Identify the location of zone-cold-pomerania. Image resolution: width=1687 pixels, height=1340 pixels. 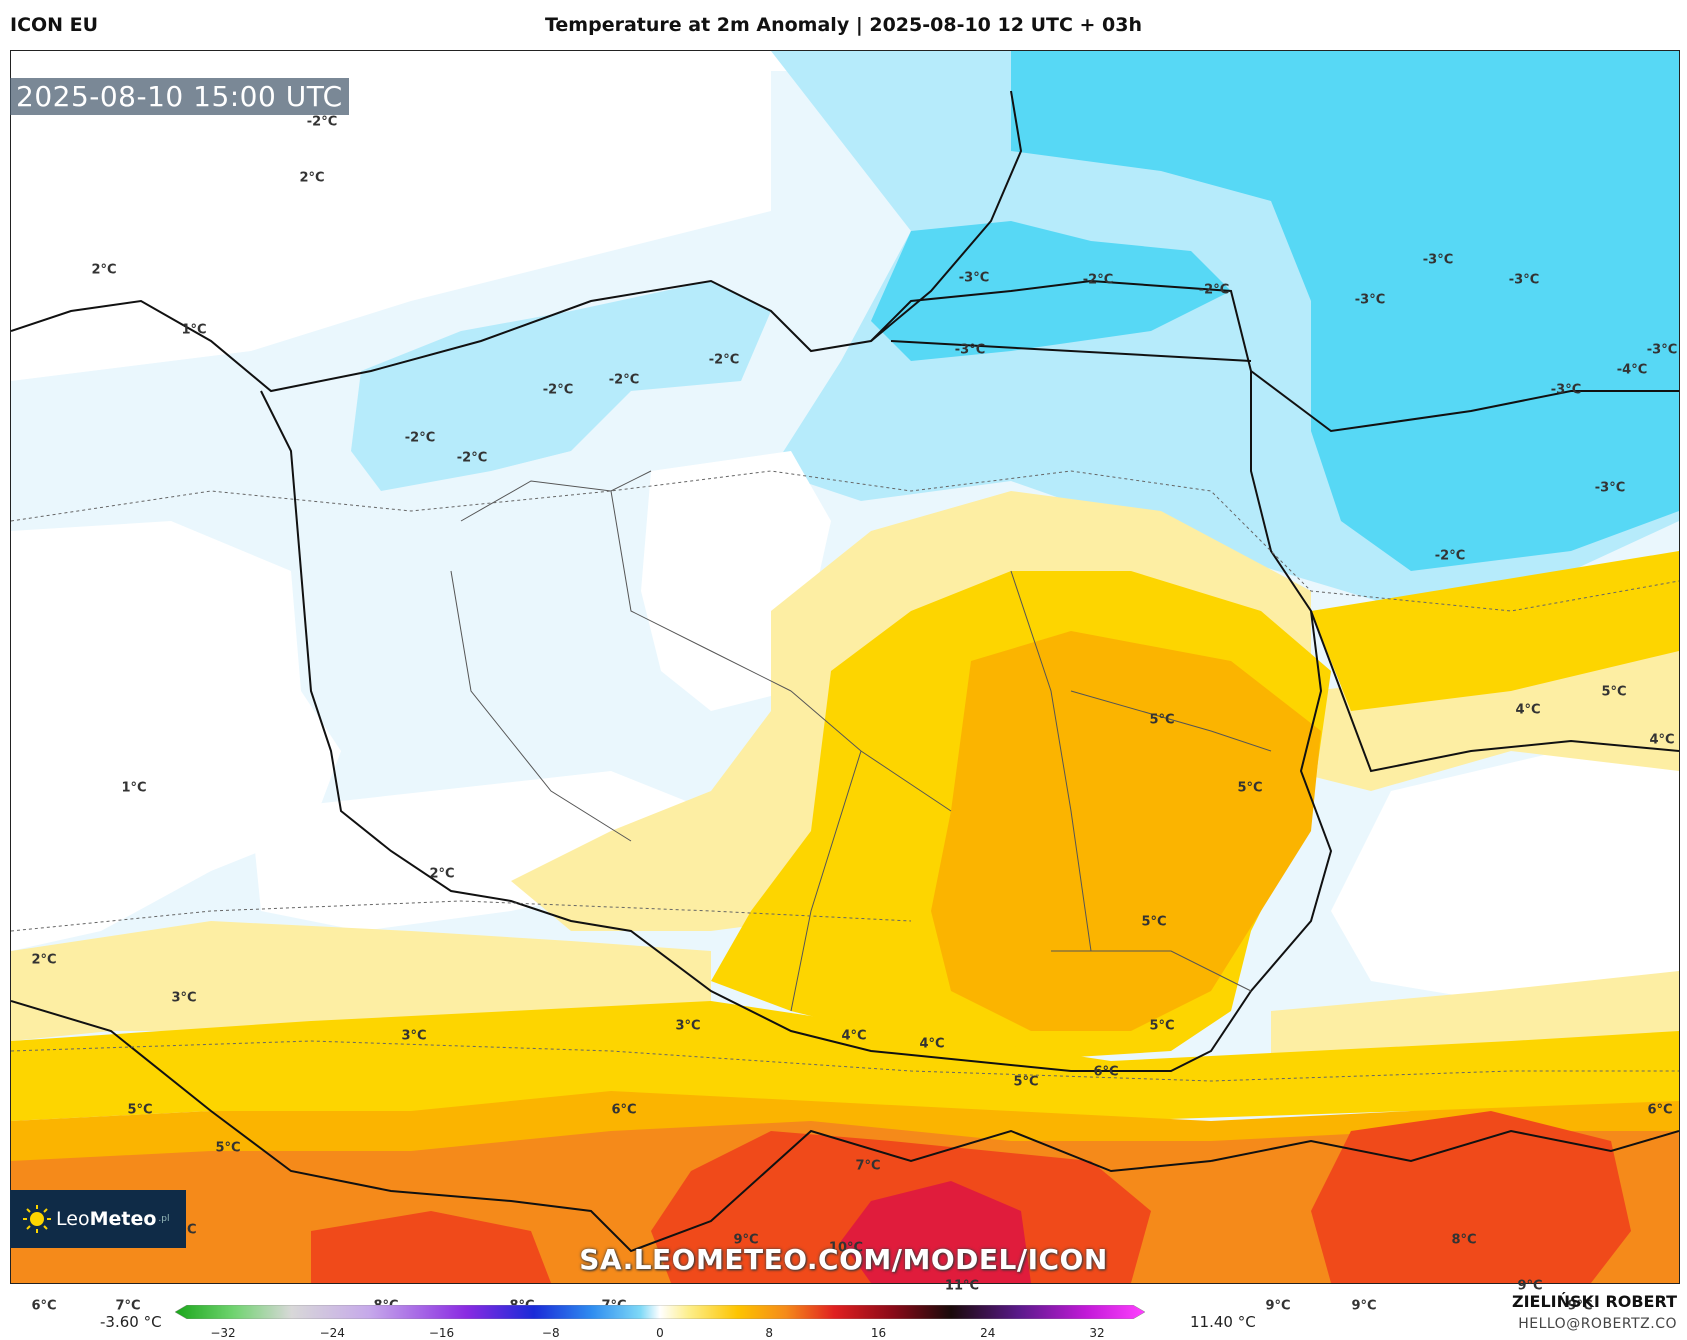
(561, 386).